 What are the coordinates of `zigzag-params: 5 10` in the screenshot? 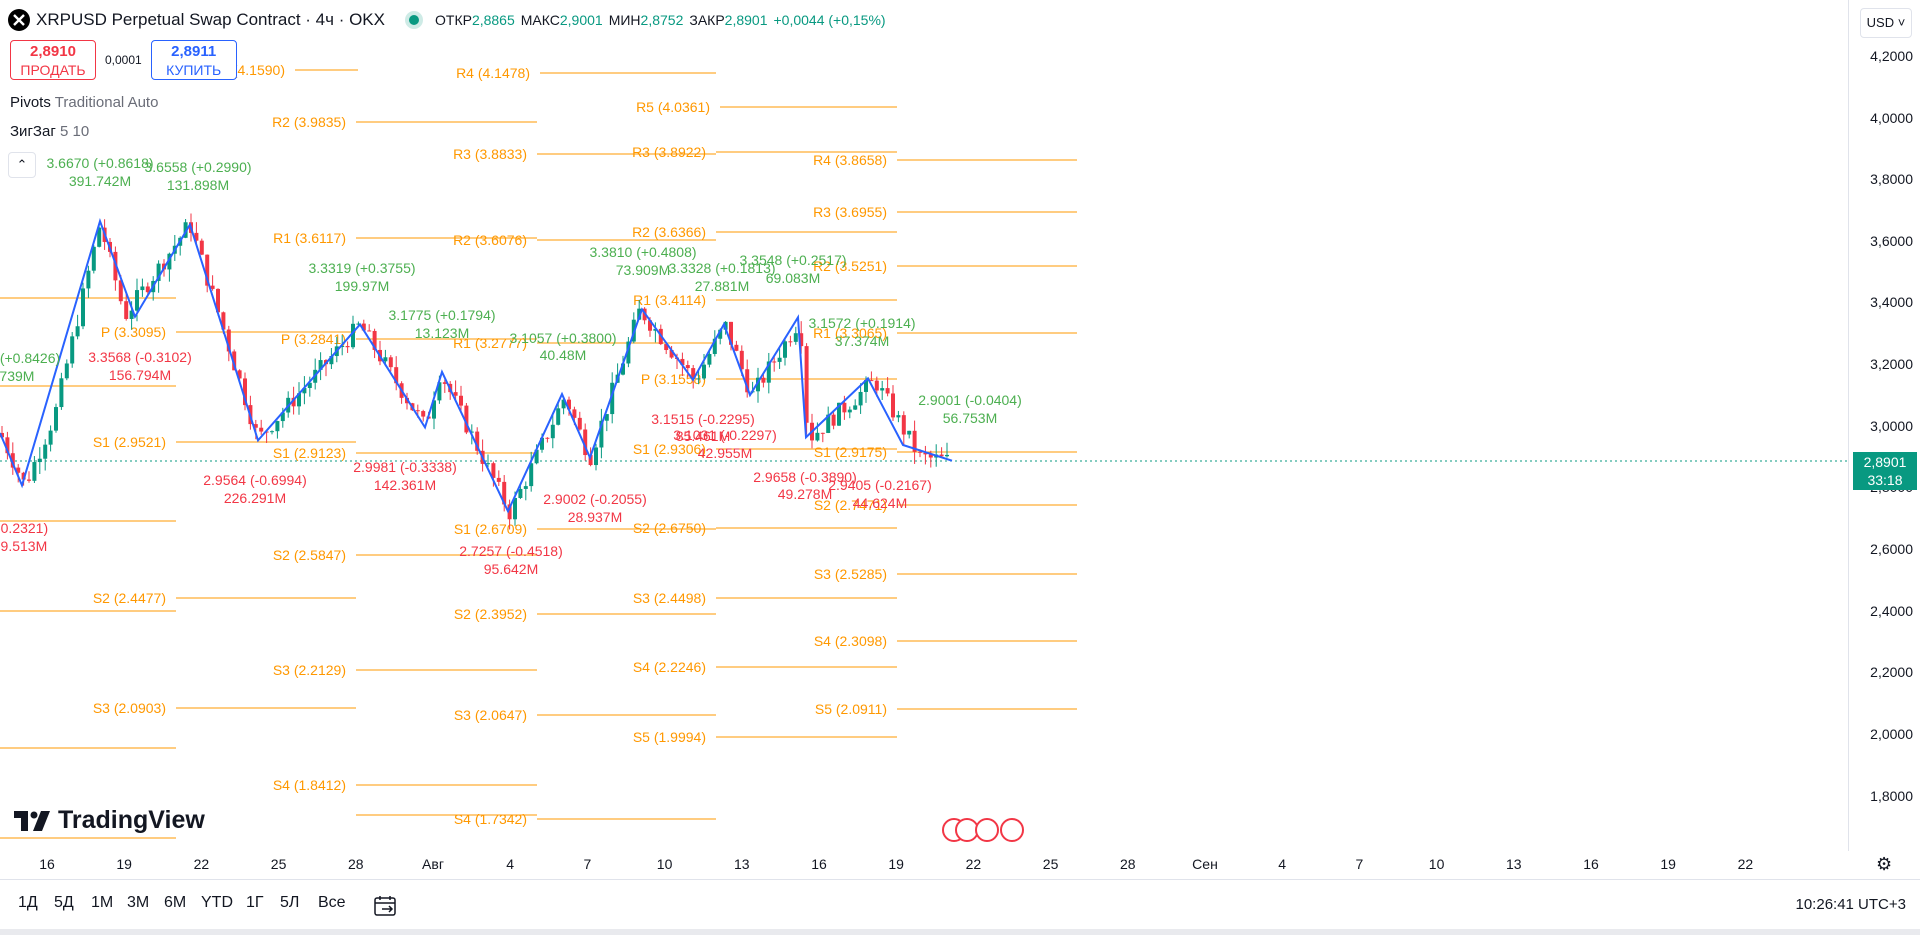 It's located at (74, 131).